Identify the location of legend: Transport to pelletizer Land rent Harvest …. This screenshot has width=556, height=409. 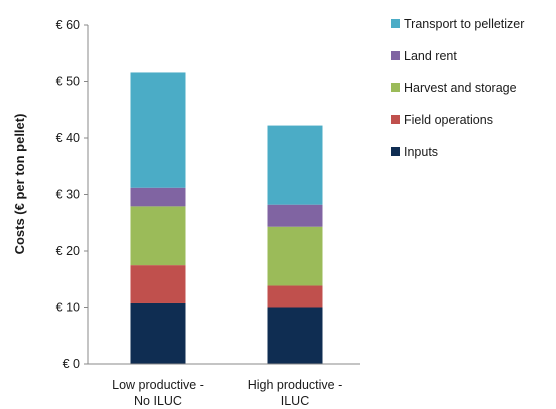
(457, 88).